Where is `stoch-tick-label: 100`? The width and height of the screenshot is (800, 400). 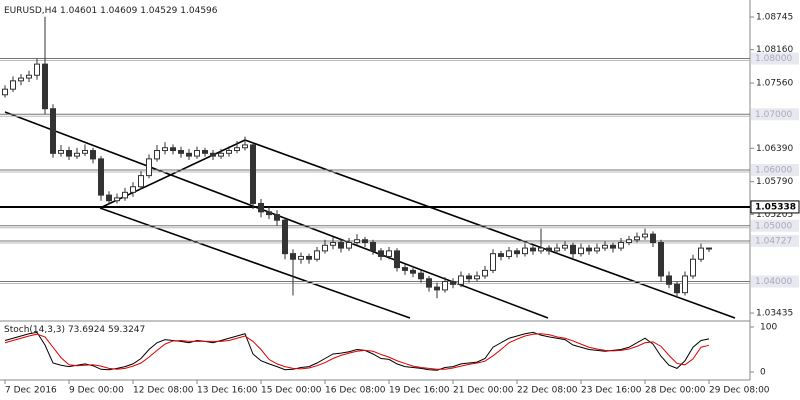
stoch-tick-label: 100 is located at coordinates (768, 328).